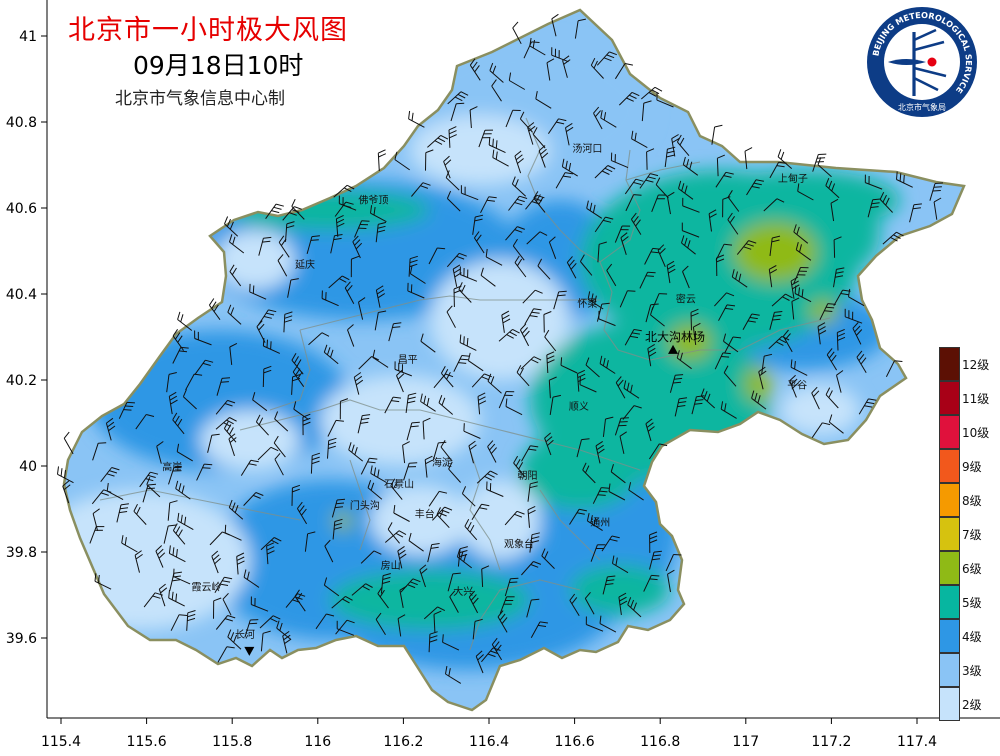 The height and width of the screenshot is (756, 1000). What do you see at coordinates (61, 742) in the screenshot?
I see `x-tick-label: 115.4` at bounding box center [61, 742].